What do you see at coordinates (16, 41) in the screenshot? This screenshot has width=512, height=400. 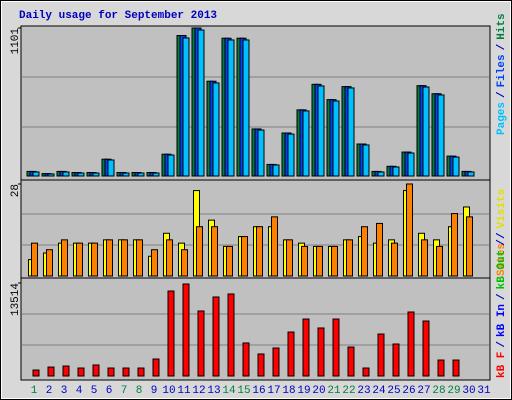 I see `y-tick-label: 1101` at bounding box center [16, 41].